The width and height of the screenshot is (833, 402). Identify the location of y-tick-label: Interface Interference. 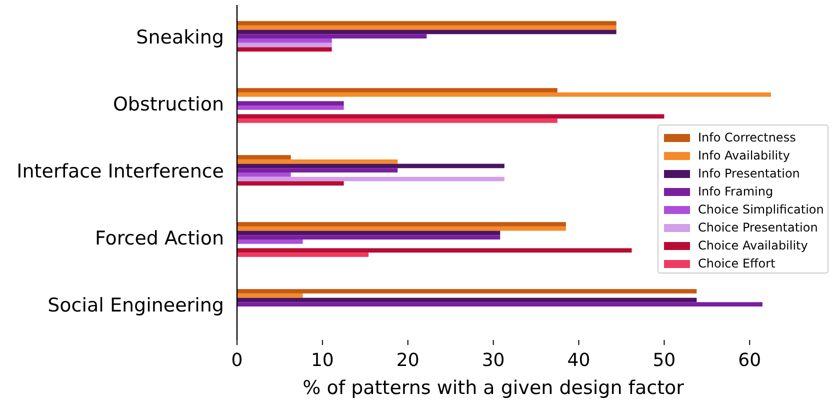
(120, 171).